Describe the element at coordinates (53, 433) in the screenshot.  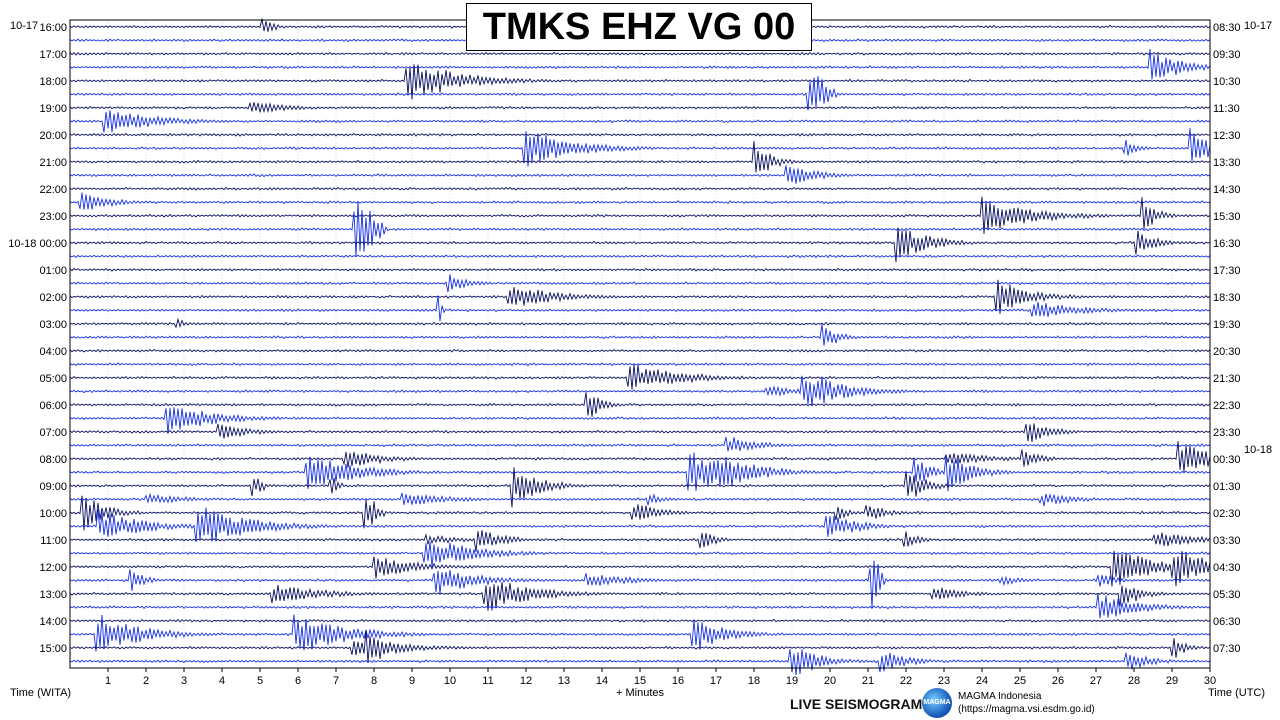
I see `left-hour-label: 07:00` at that location.